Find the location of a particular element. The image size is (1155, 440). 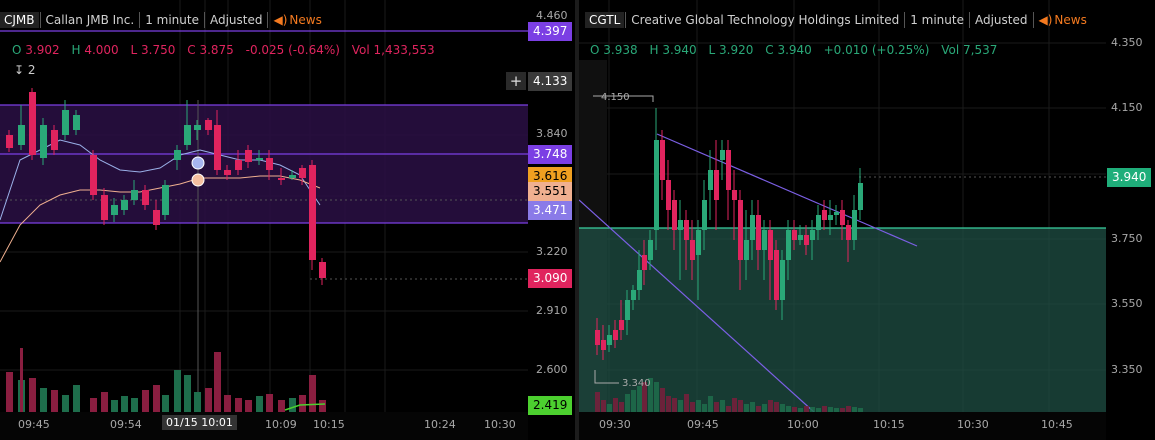

price-axis-label: 3.550 is located at coordinates (1127, 303).